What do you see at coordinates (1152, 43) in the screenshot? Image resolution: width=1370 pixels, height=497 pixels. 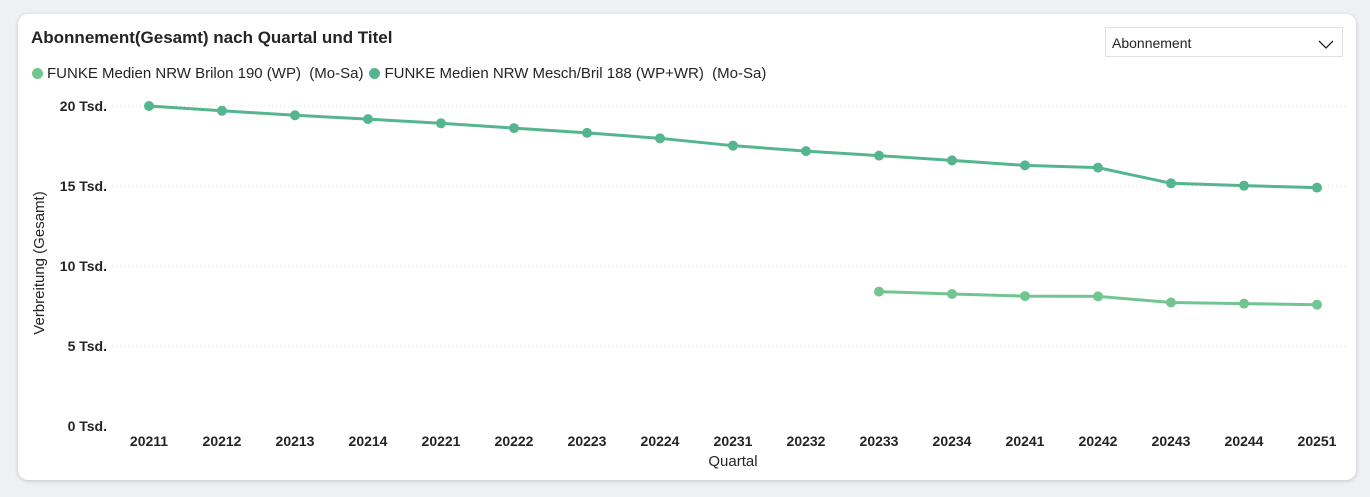 I see `slicer-selected-value: Abonnement` at bounding box center [1152, 43].